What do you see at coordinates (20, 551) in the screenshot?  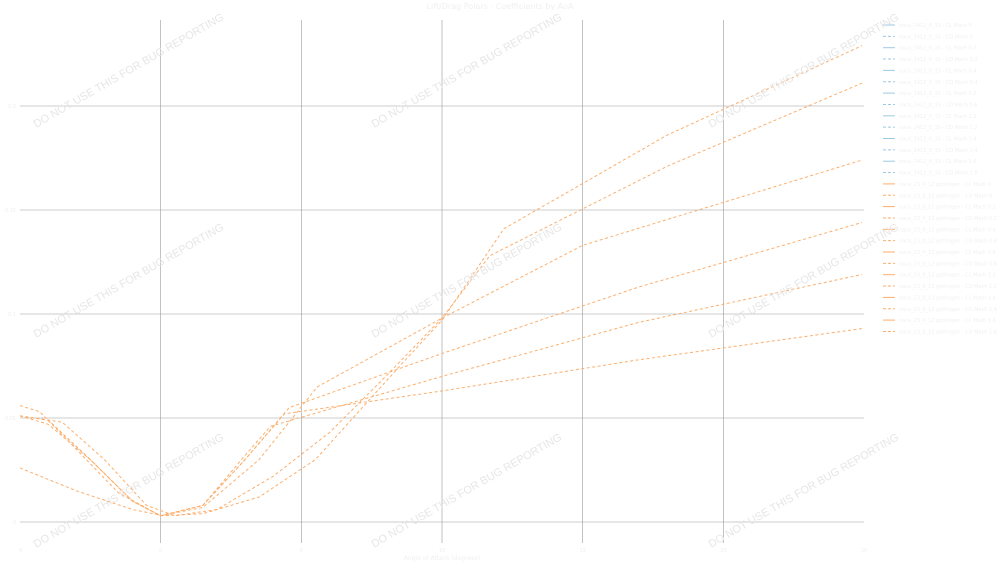 I see `x-tick-label: -5` at bounding box center [20, 551].